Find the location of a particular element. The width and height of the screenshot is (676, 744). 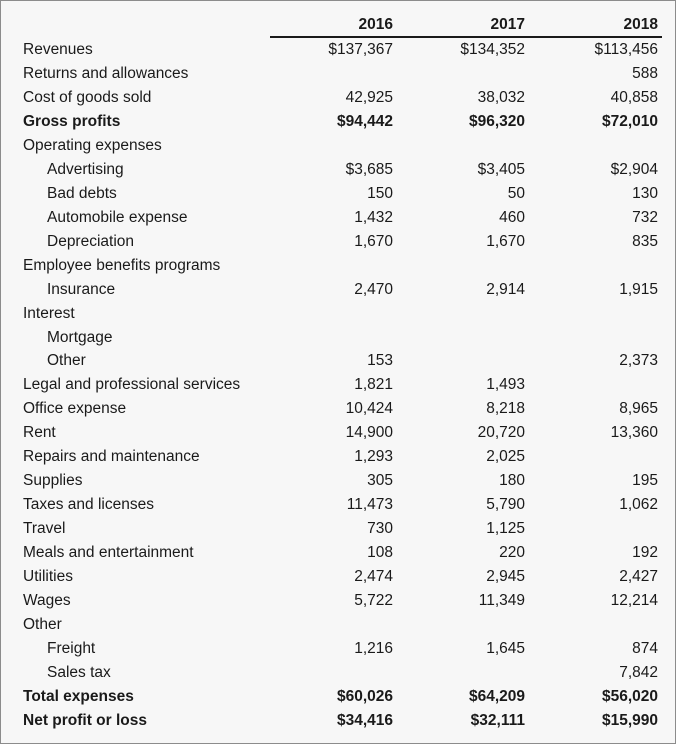

row-value: 192 is located at coordinates (645, 553).